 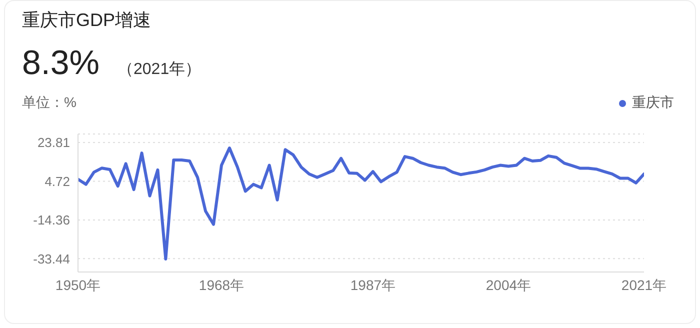 What do you see at coordinates (61, 63) in the screenshot?
I see `chart-subtitle: 8.3%` at bounding box center [61, 63].